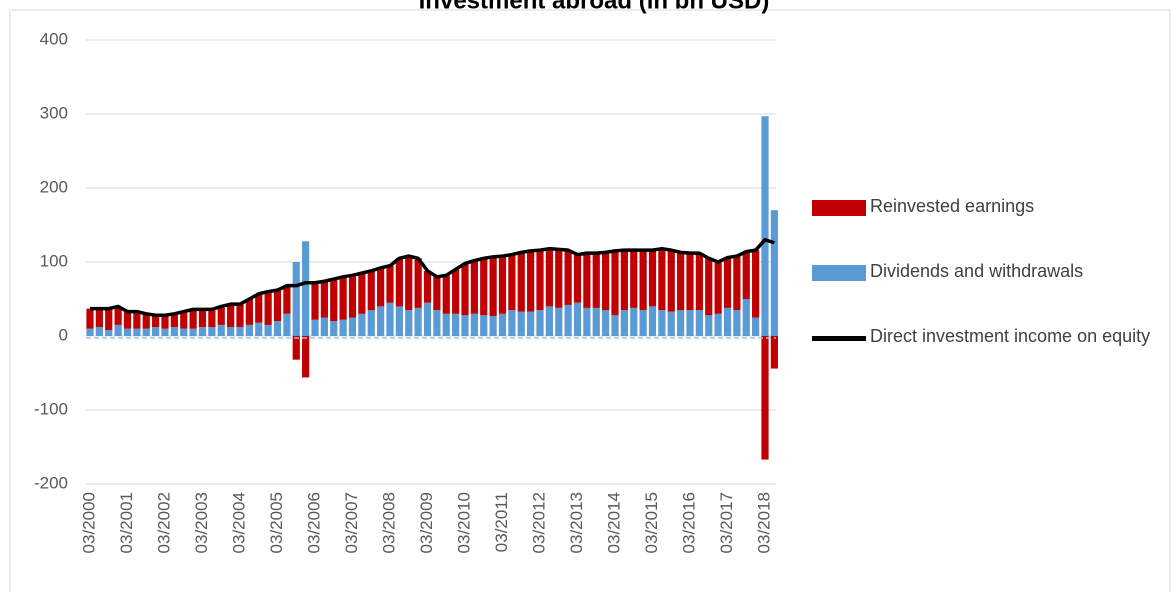 The image size is (1176, 592). What do you see at coordinates (238, 522) in the screenshot?
I see `x-tick-label: 03/2004` at bounding box center [238, 522].